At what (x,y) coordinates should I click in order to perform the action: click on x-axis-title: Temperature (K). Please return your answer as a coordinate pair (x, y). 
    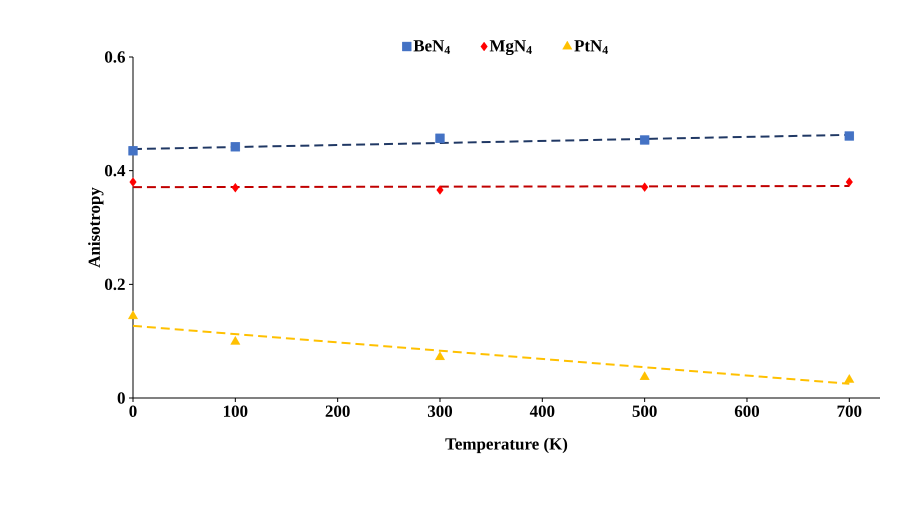
    Looking at the image, I should click on (506, 446).